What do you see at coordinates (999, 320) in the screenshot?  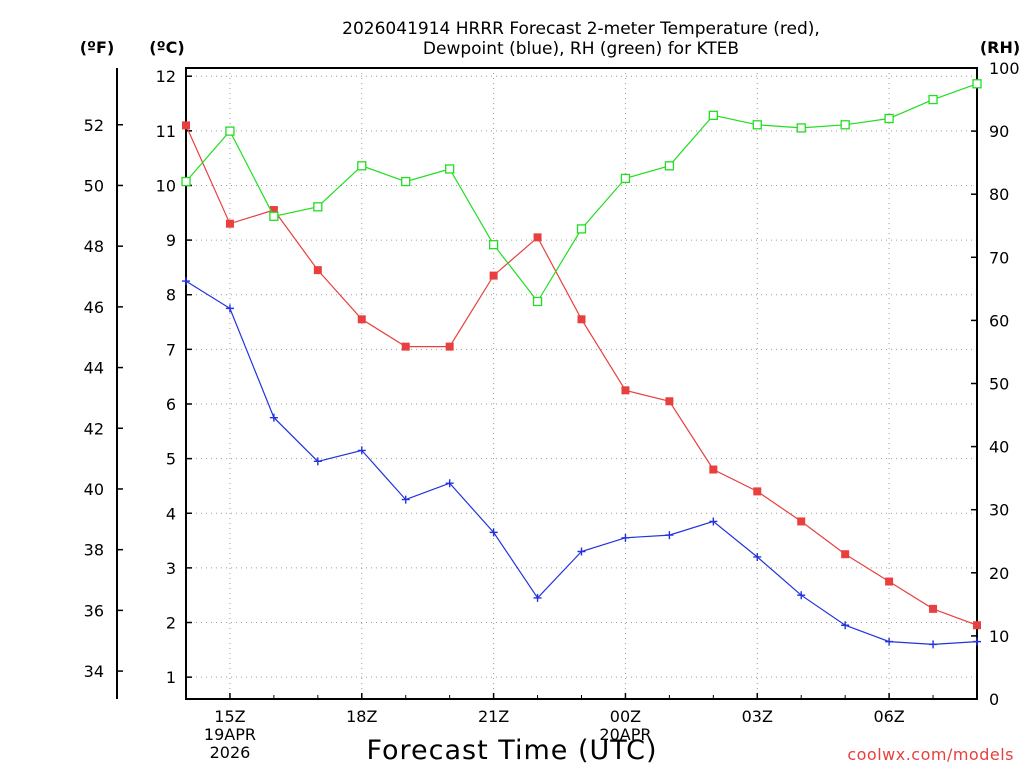 I see `rh-tick-label: 60` at bounding box center [999, 320].